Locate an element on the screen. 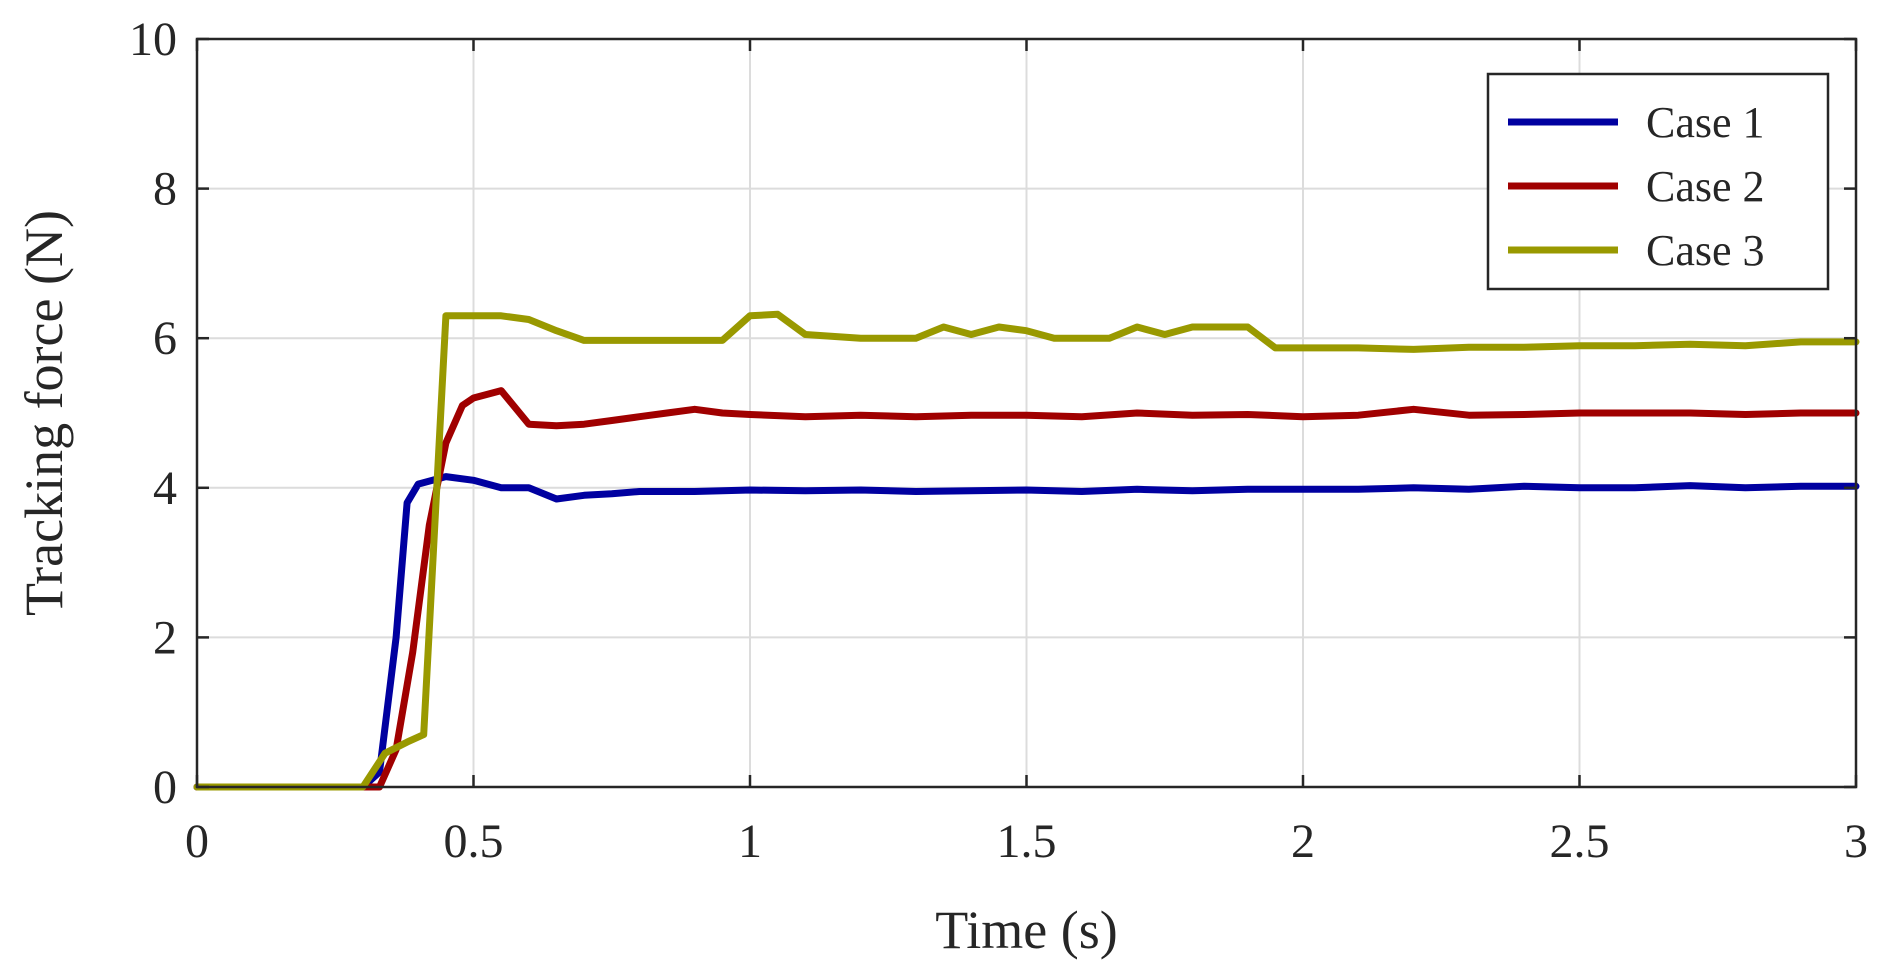 Image resolution: width=1880 pixels, height=974 pixels. x-tick-label: 1.5 is located at coordinates (1027, 841).